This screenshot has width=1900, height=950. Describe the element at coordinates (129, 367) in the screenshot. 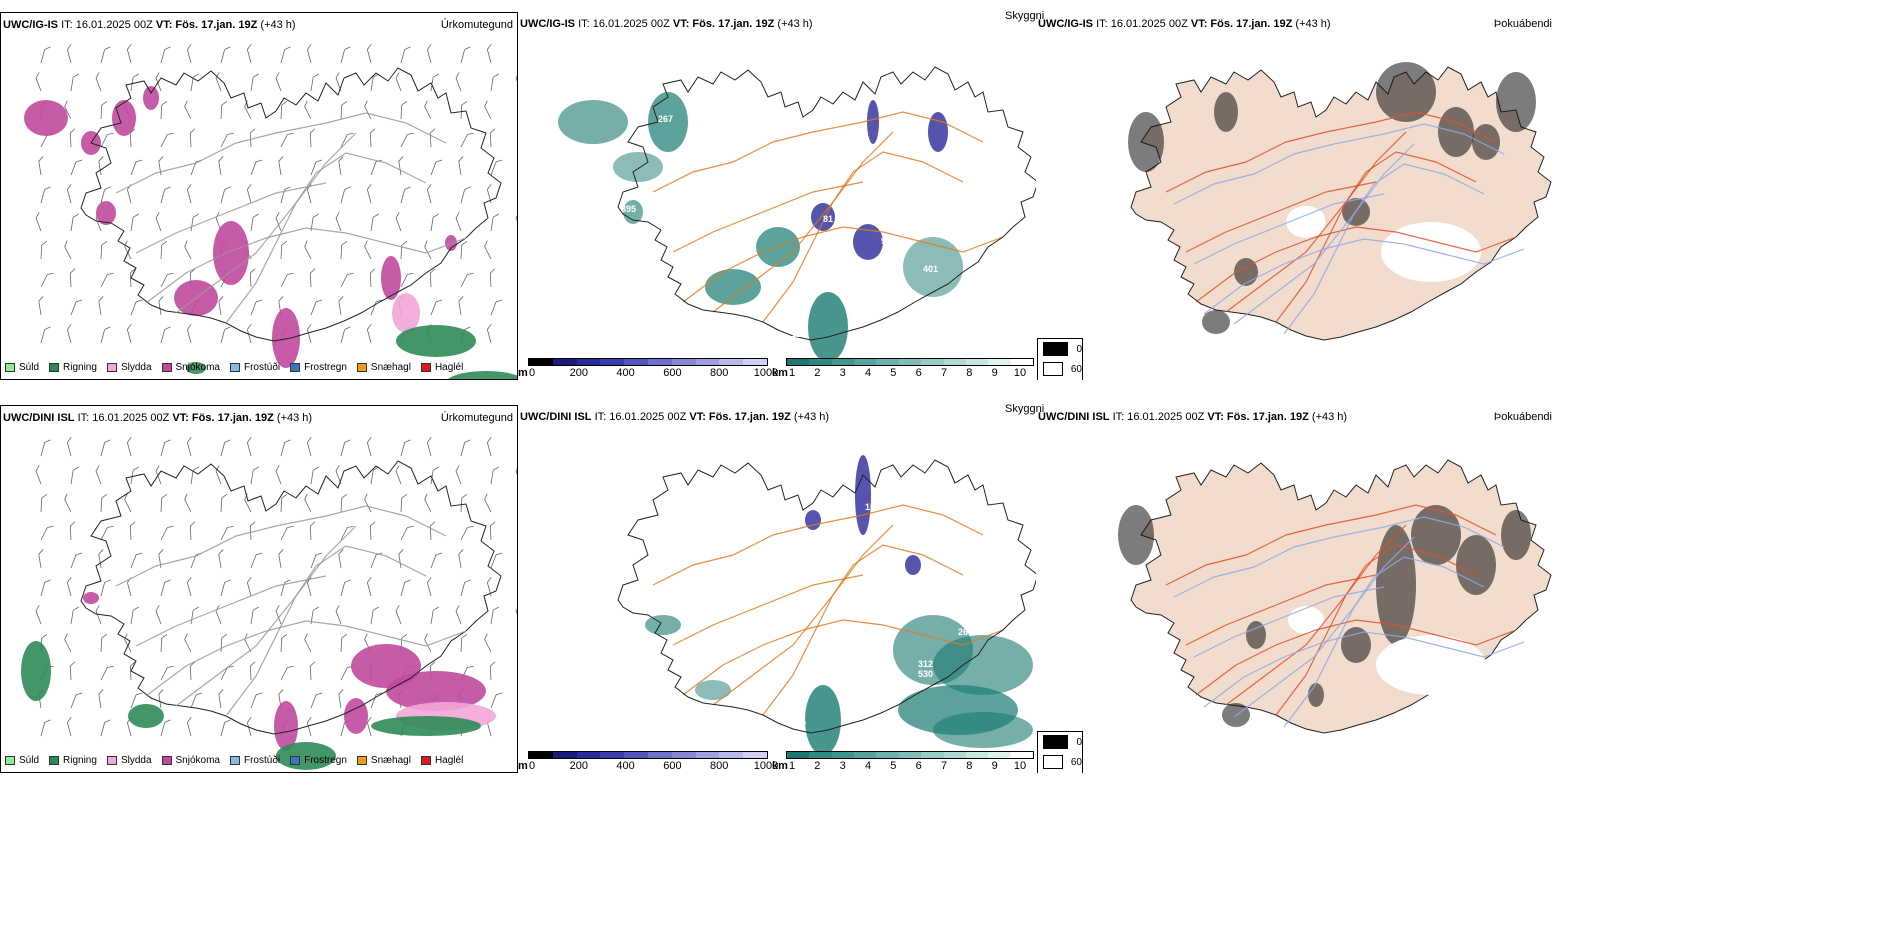

I see `legend-item: Slydda` at that location.